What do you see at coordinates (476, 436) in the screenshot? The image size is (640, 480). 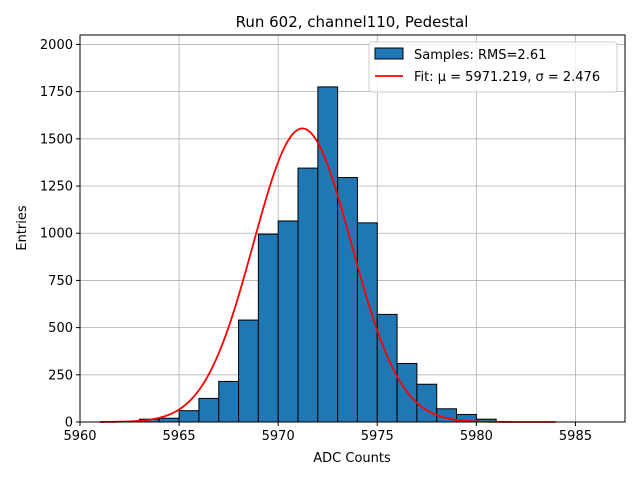 I see `x-tick-label: 5980` at bounding box center [476, 436].